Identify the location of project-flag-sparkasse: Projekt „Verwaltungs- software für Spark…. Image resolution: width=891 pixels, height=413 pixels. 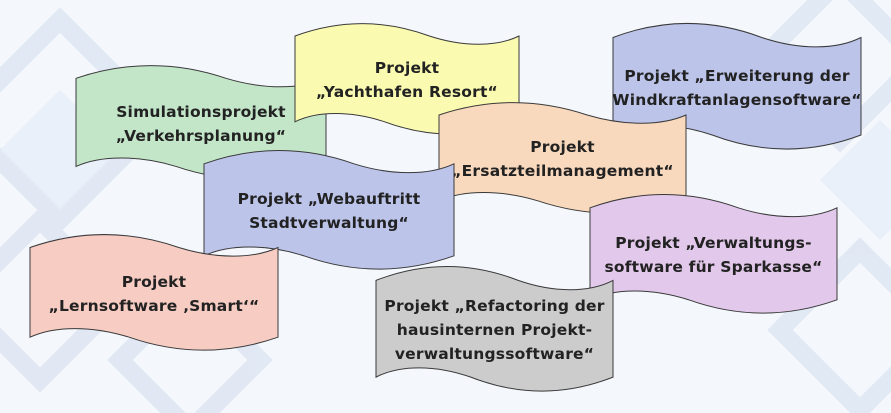
(713, 255).